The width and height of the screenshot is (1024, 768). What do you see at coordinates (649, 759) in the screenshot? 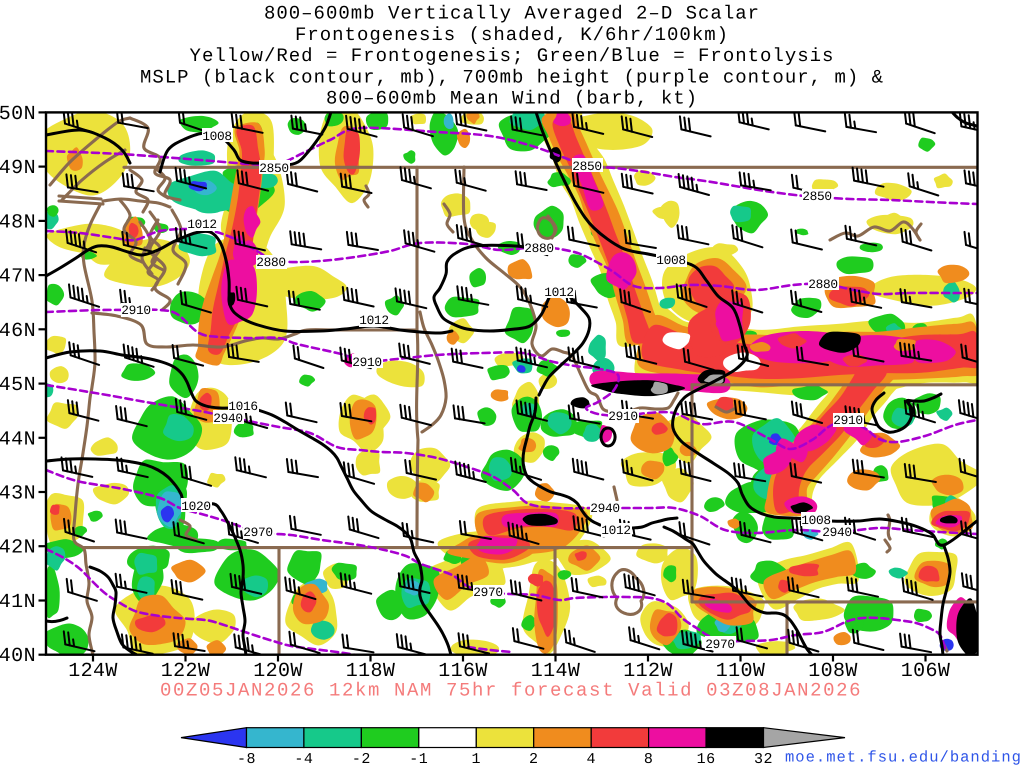
I see `svg-text: 8` at bounding box center [649, 759].